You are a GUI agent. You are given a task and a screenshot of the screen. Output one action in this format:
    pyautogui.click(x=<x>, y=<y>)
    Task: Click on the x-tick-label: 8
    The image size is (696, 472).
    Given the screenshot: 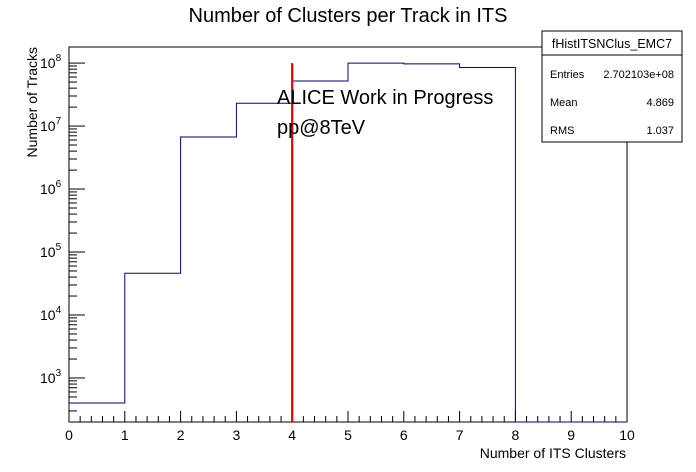 What is the action you would take?
    pyautogui.click(x=516, y=435)
    